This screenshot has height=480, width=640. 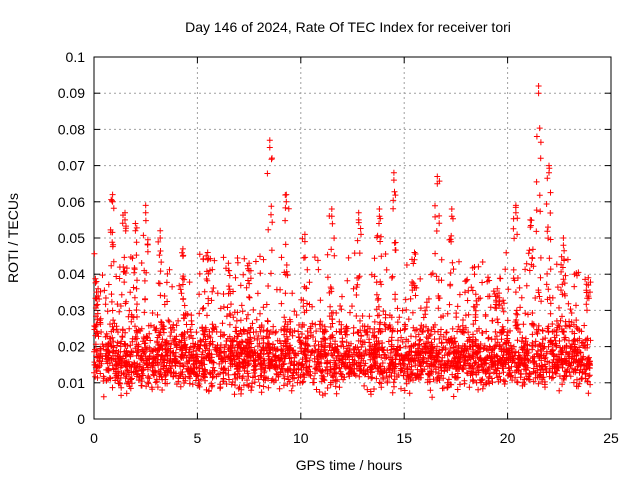 What do you see at coordinates (71, 238) in the screenshot?
I see `y-tick-label: 0.05` at bounding box center [71, 238].